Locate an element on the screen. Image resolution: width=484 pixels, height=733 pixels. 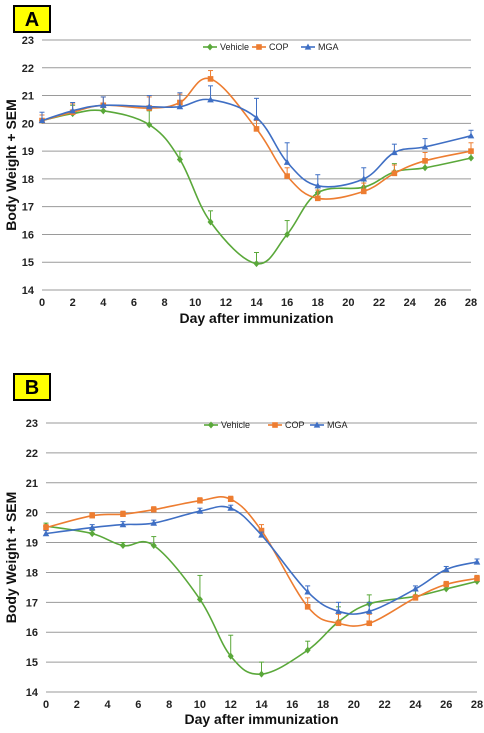
legend-item-vehicle: Vehicle is located at coordinates (227, 425).